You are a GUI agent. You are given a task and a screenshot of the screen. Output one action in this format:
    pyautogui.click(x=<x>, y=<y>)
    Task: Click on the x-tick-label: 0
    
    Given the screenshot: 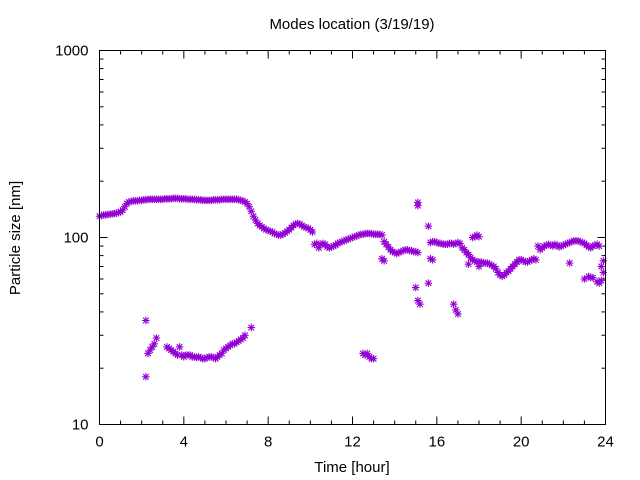 What is the action you would take?
    pyautogui.click(x=99, y=442)
    